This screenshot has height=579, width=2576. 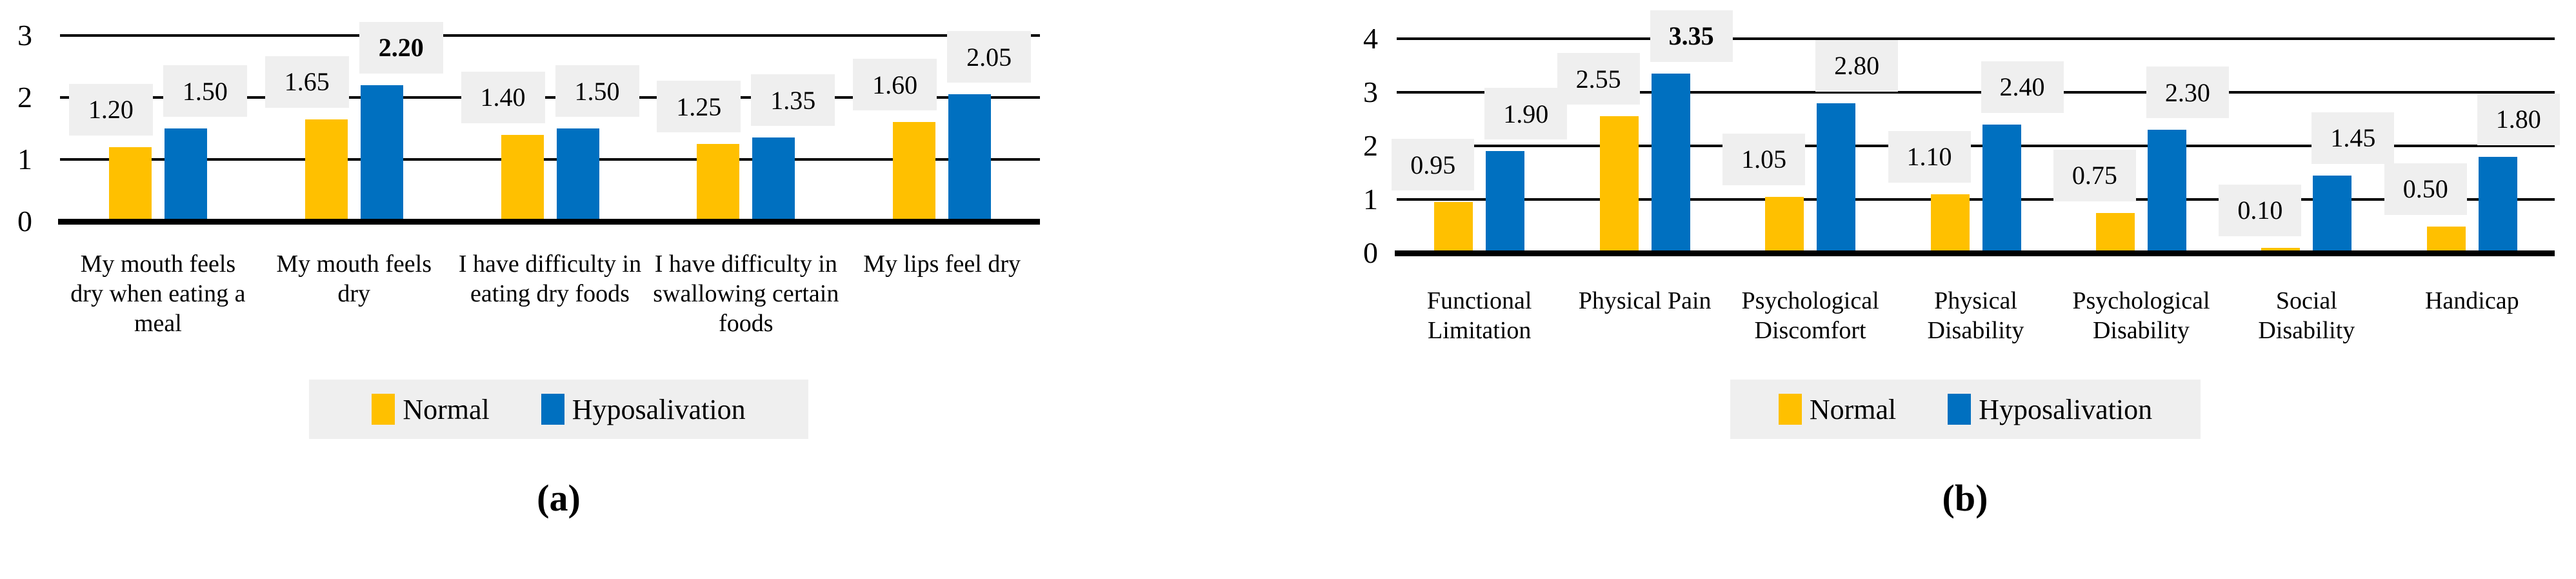 I want to click on value-label: 1.80, so click(x=2518, y=119).